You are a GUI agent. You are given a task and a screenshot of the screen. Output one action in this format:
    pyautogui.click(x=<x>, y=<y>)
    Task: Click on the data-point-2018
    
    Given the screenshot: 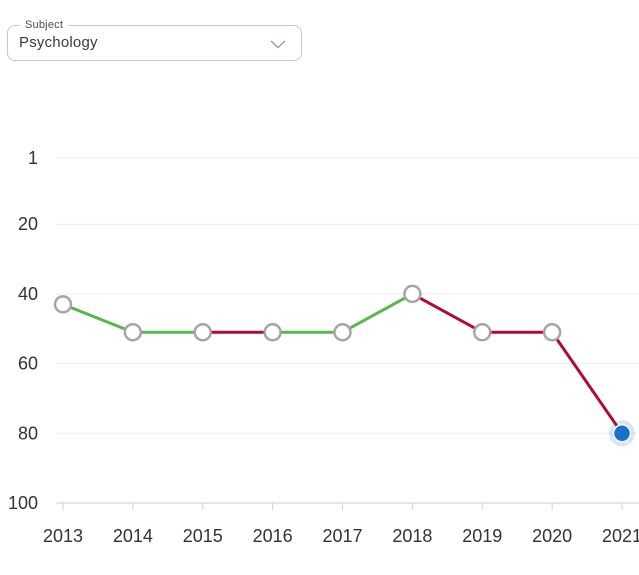 What is the action you would take?
    pyautogui.click(x=412, y=294)
    